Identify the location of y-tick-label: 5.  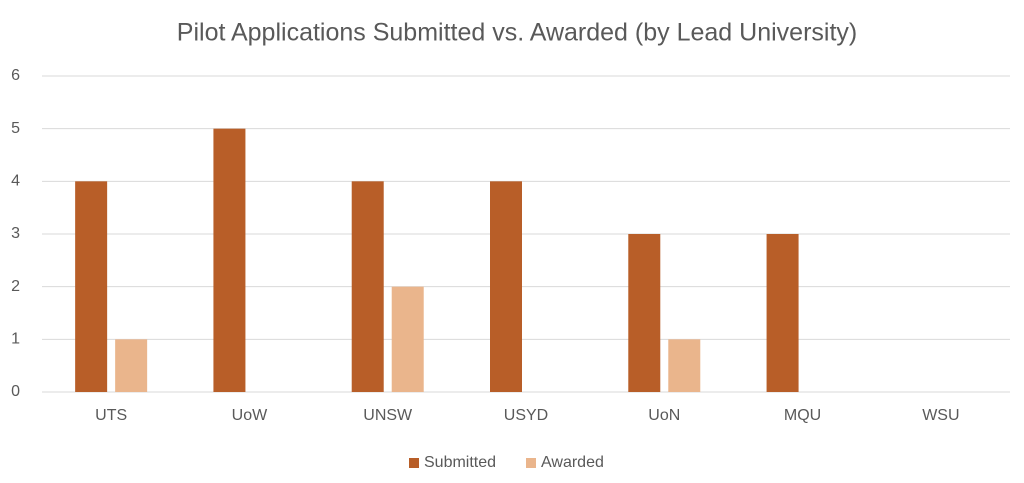
(15, 128).